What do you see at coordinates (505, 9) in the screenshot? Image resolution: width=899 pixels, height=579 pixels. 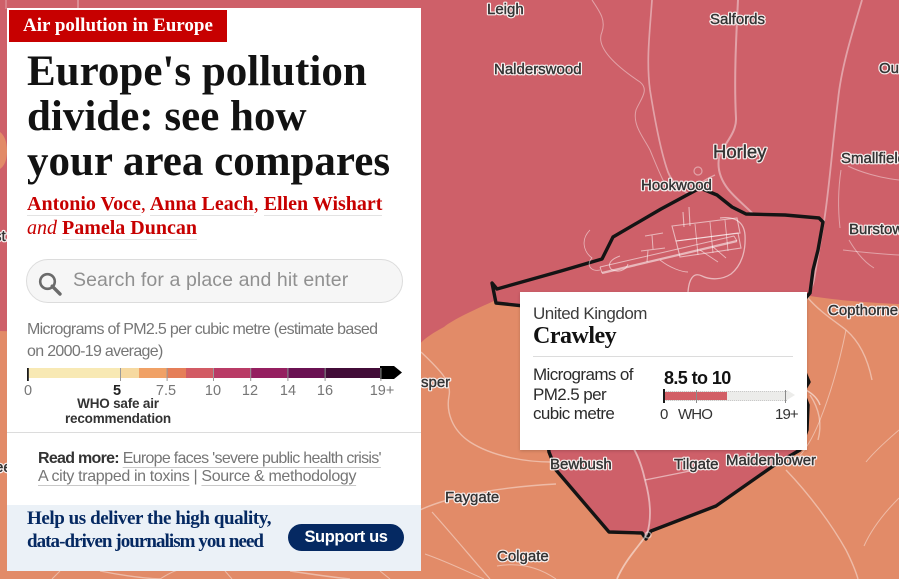 I see `svg-text: Leigh` at bounding box center [505, 9].